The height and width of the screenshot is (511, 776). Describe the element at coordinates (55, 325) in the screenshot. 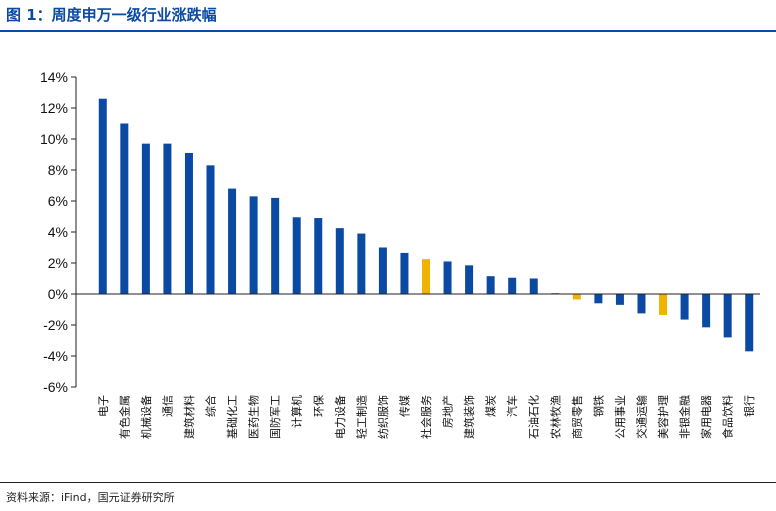

I see `y-tick-label: -2%` at that location.